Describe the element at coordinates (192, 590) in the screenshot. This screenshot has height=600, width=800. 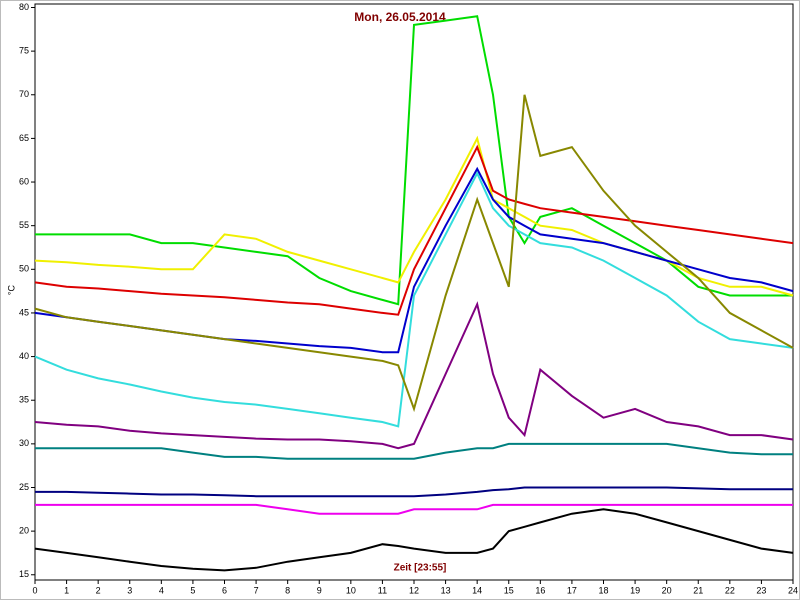
I see `x-tick-label: 5` at that location.